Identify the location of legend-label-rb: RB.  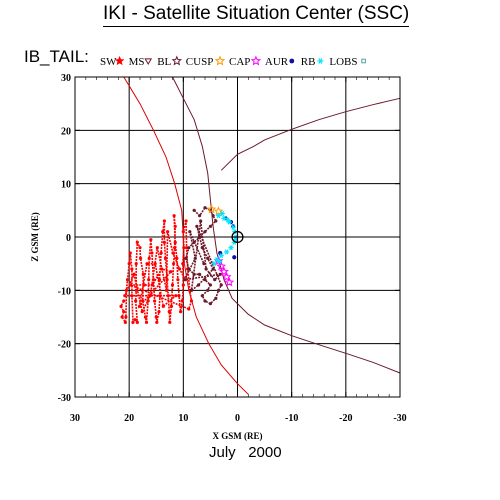
(308, 62).